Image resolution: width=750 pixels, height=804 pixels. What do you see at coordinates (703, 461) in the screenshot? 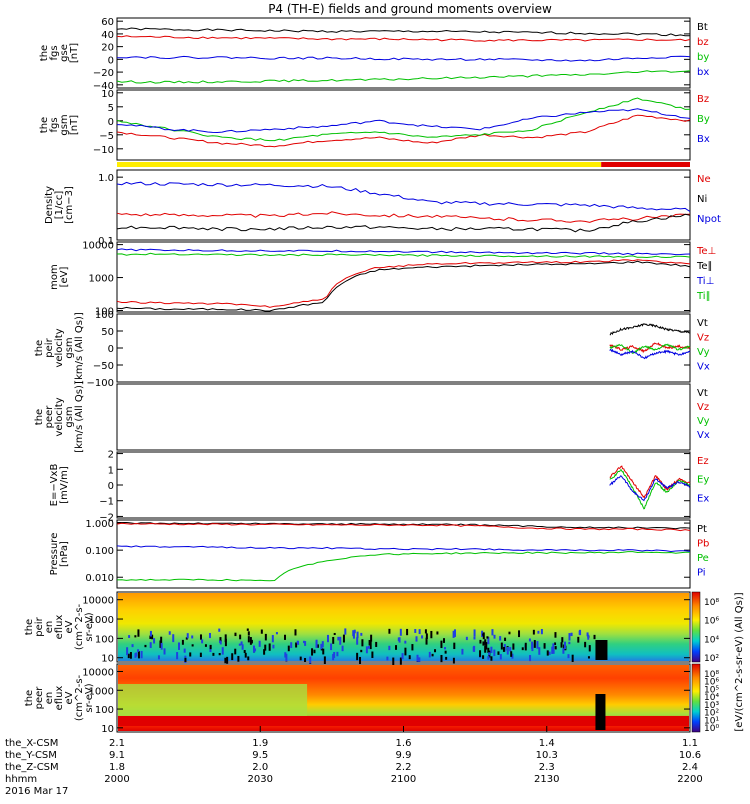
I see `legend-entry: Ez` at bounding box center [703, 461].